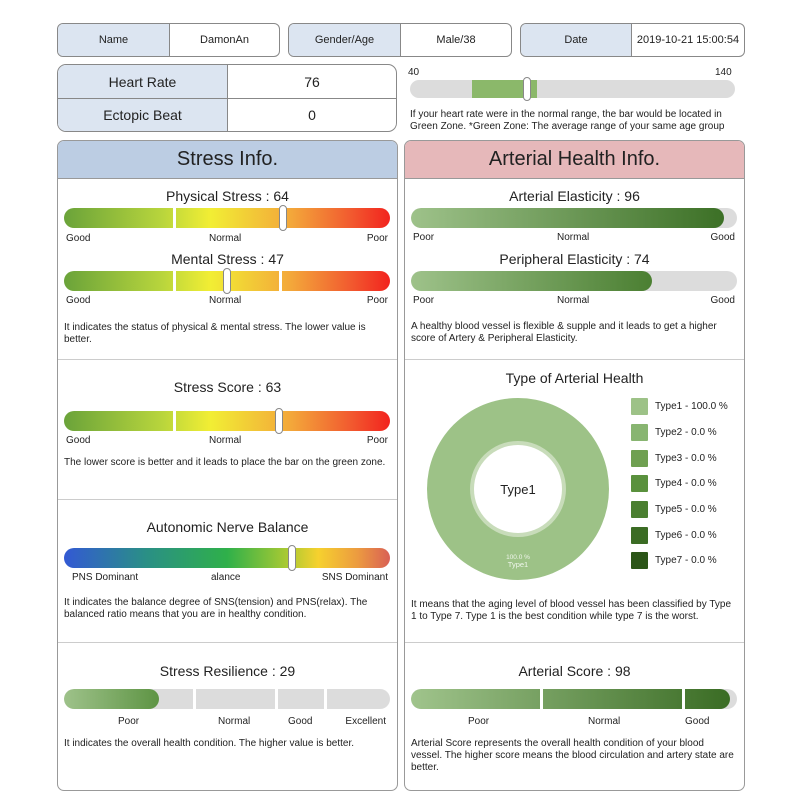 The height and width of the screenshot is (800, 800). I want to click on arterial-health-title: Arterial Health Info., so click(574, 160).